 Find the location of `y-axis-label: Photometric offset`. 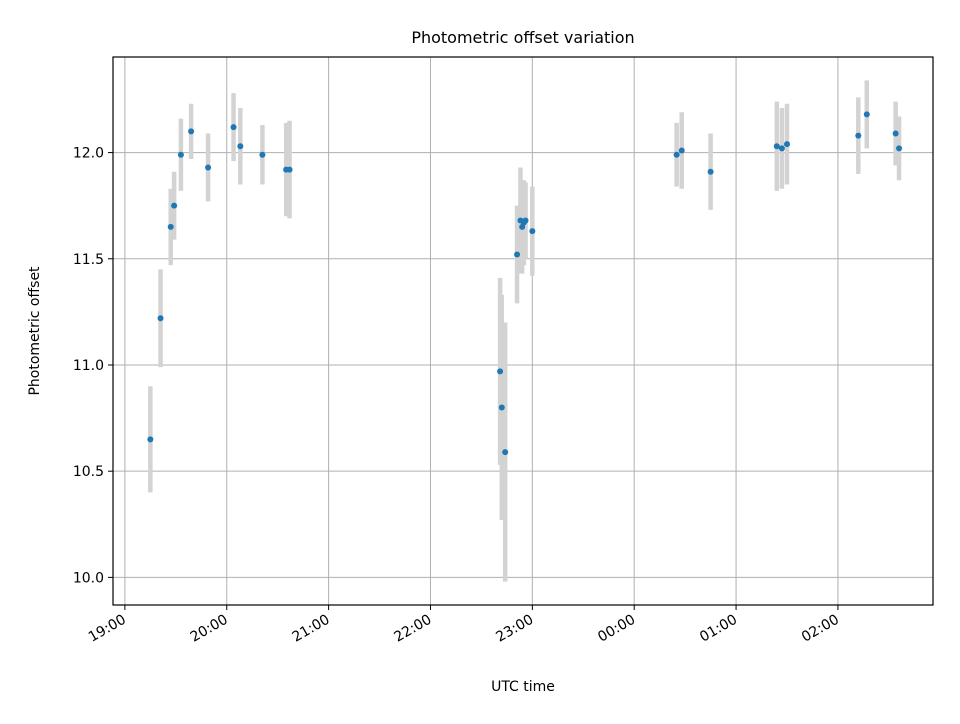

y-axis-label: Photometric offset is located at coordinates (35, 331).